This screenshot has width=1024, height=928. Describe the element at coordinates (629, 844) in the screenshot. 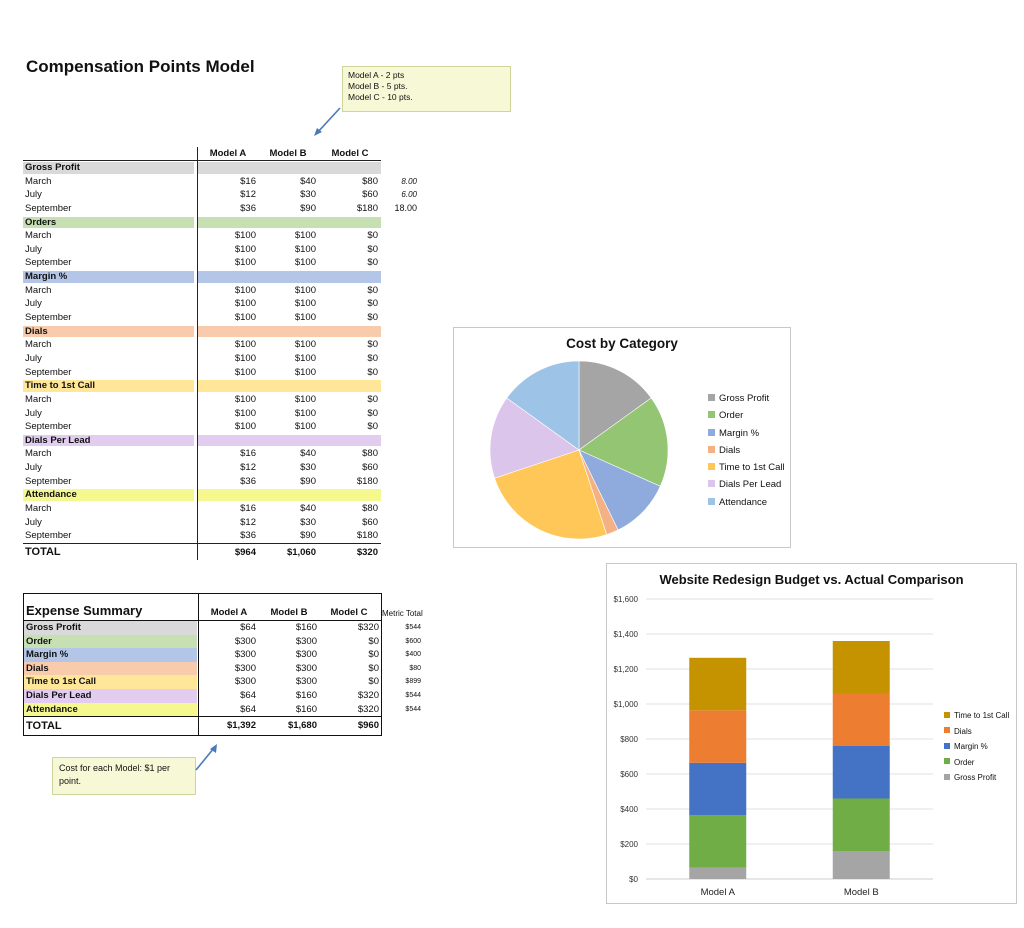

I see `y-tick-label: $200` at that location.